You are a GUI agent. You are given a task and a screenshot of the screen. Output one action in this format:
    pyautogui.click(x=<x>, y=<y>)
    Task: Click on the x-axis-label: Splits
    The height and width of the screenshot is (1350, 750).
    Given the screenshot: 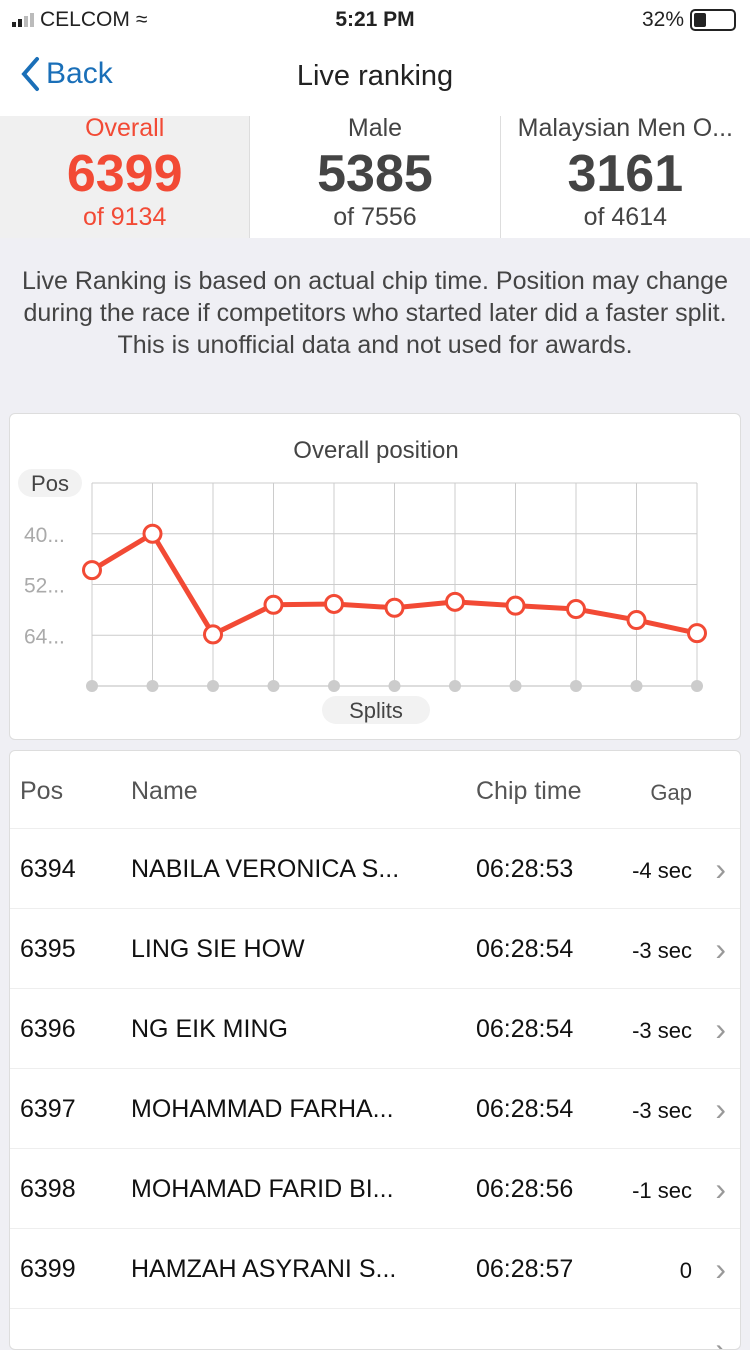 What is the action you would take?
    pyautogui.click(x=376, y=710)
    